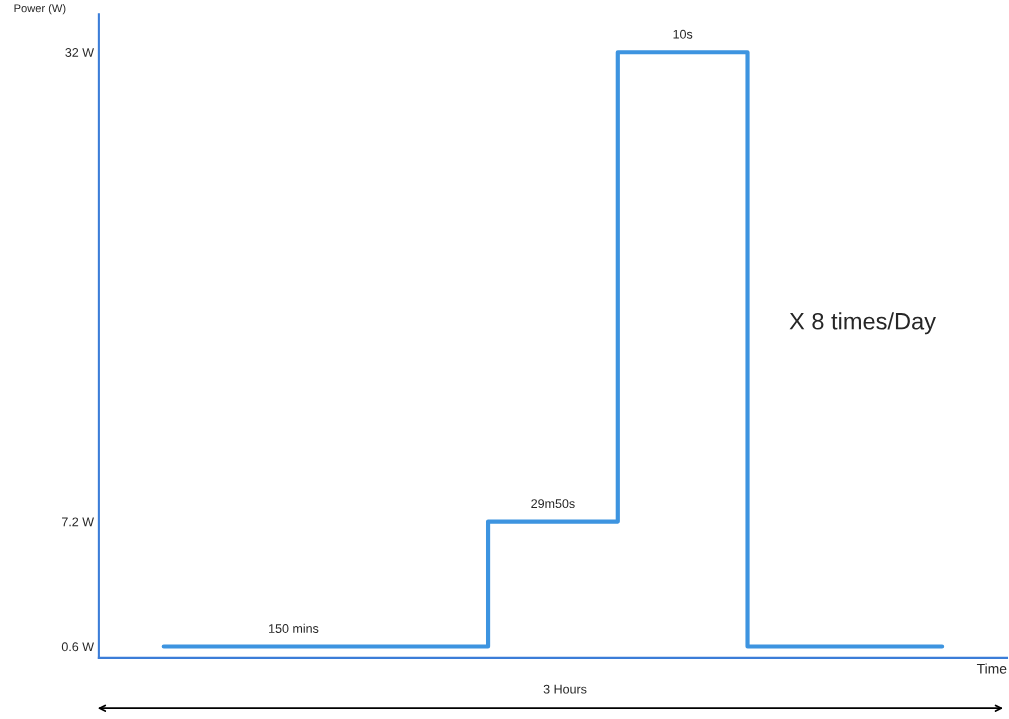 This screenshot has height=719, width=1009. I want to click on annotation: X 8 times/Day, so click(862, 323).